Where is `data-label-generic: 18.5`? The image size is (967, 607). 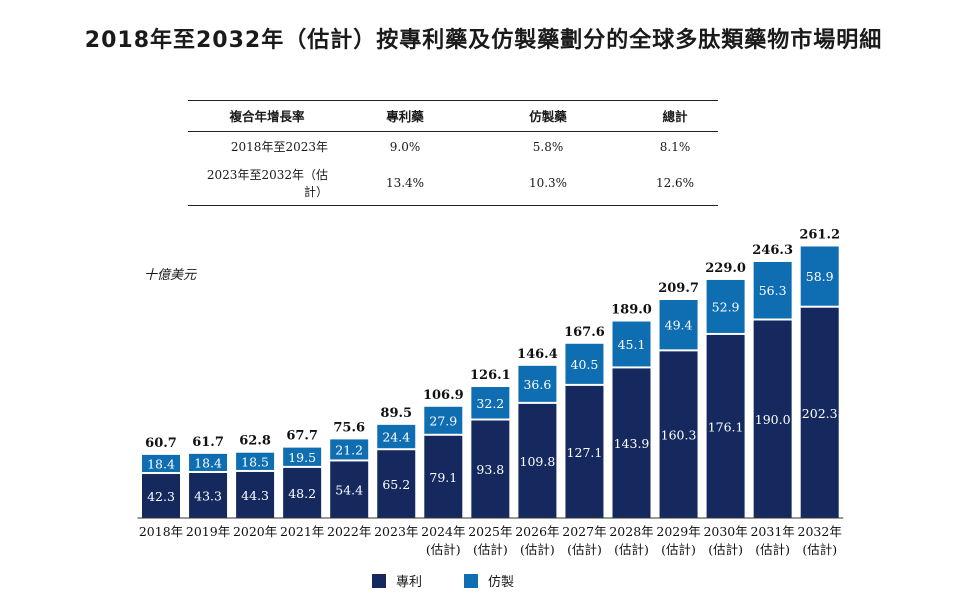 data-label-generic: 18.5 is located at coordinates (255, 461).